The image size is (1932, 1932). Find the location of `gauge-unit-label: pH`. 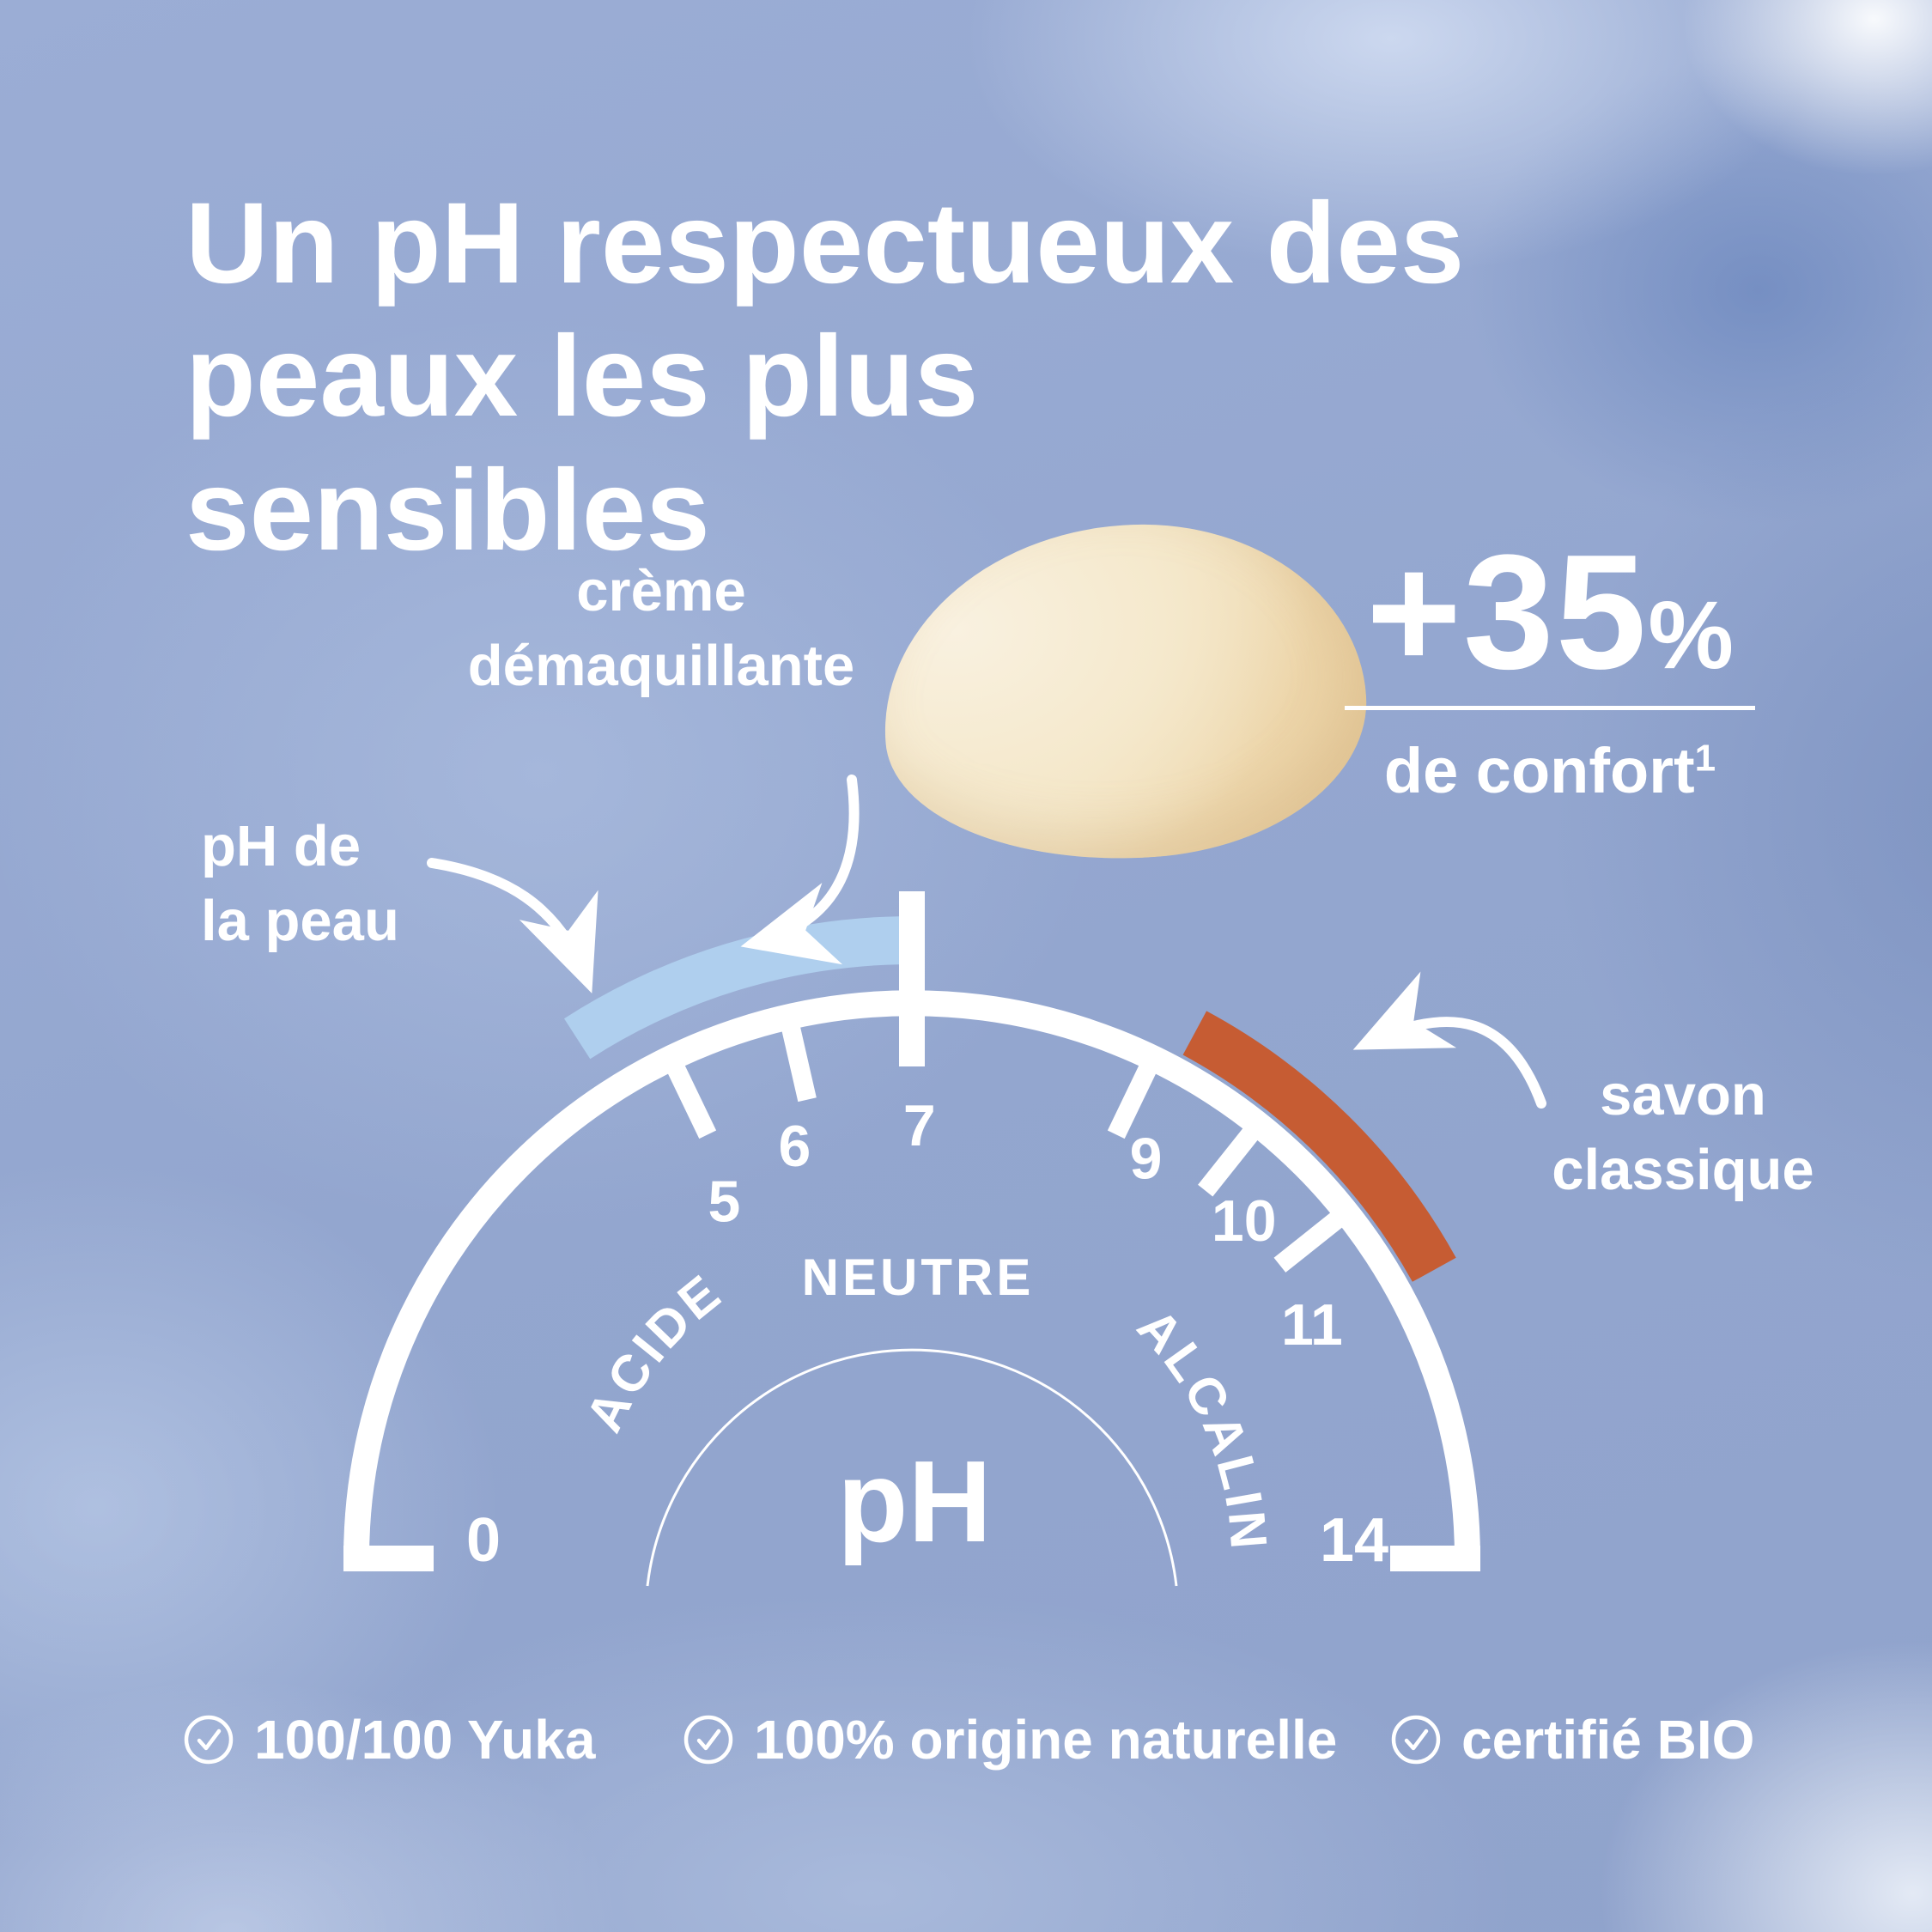

gauge-unit-label: pH is located at coordinates (914, 1502).